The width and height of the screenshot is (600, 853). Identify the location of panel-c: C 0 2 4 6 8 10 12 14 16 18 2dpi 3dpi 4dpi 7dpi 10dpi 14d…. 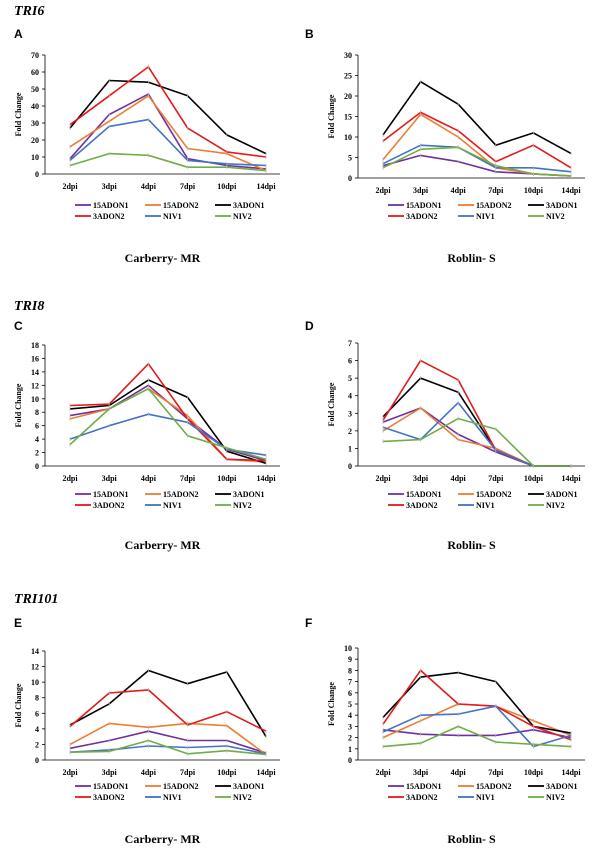
(147, 435).